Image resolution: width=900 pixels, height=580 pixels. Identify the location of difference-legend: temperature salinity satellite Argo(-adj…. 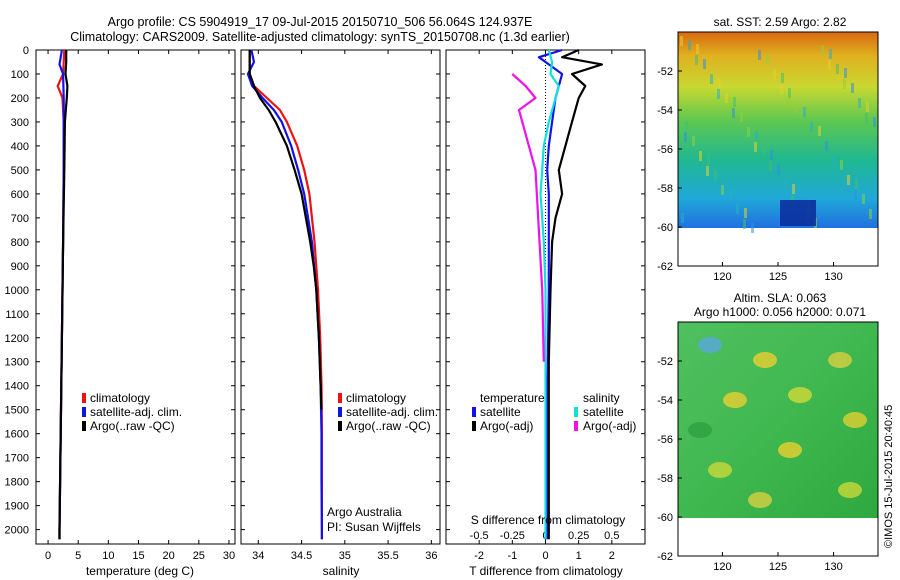
(554, 412).